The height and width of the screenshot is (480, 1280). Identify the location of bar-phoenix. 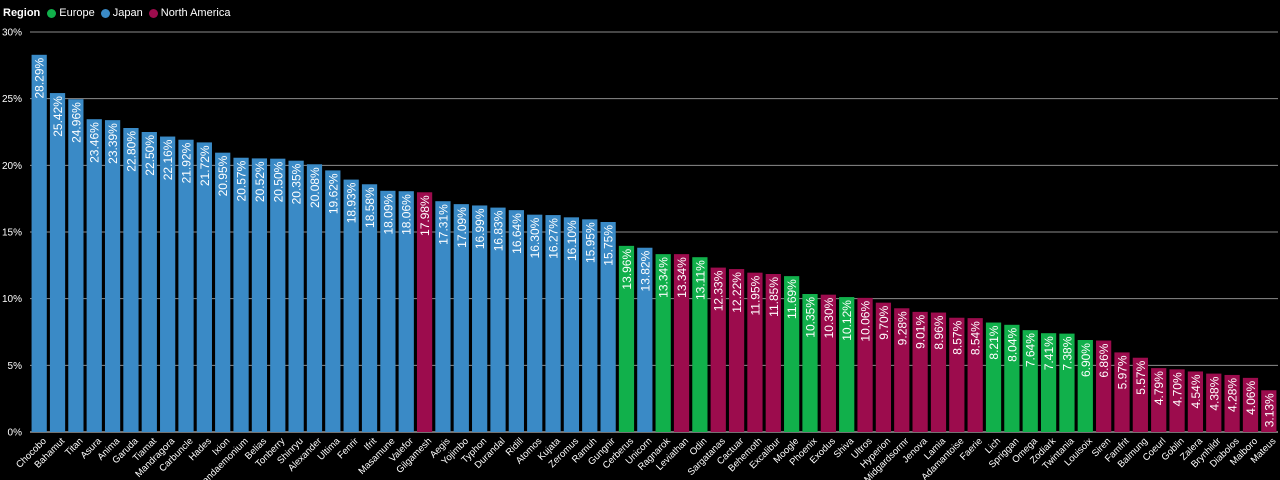
(810, 363).